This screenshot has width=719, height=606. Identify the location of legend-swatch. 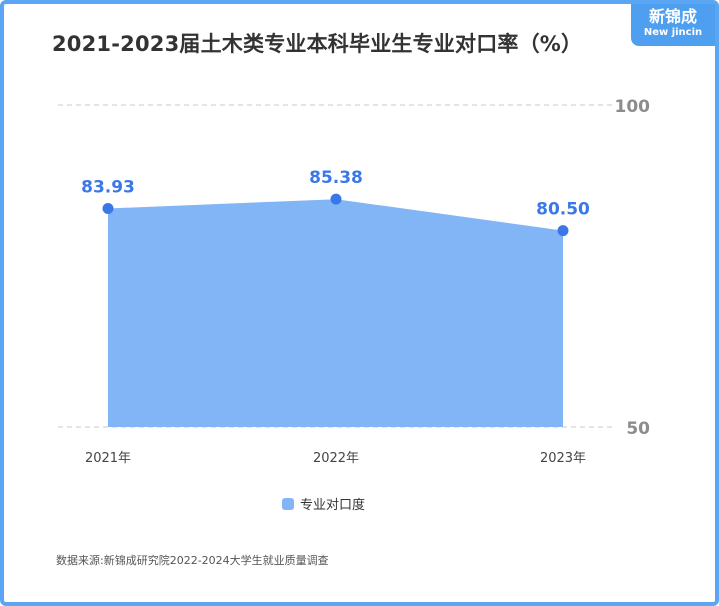
(288, 503).